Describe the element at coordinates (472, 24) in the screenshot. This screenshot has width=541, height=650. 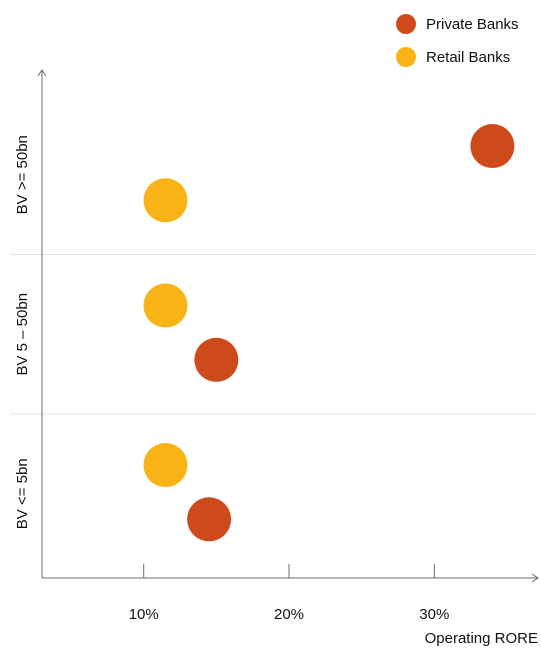
I see `legend-label-private-banks: Private Banks` at that location.